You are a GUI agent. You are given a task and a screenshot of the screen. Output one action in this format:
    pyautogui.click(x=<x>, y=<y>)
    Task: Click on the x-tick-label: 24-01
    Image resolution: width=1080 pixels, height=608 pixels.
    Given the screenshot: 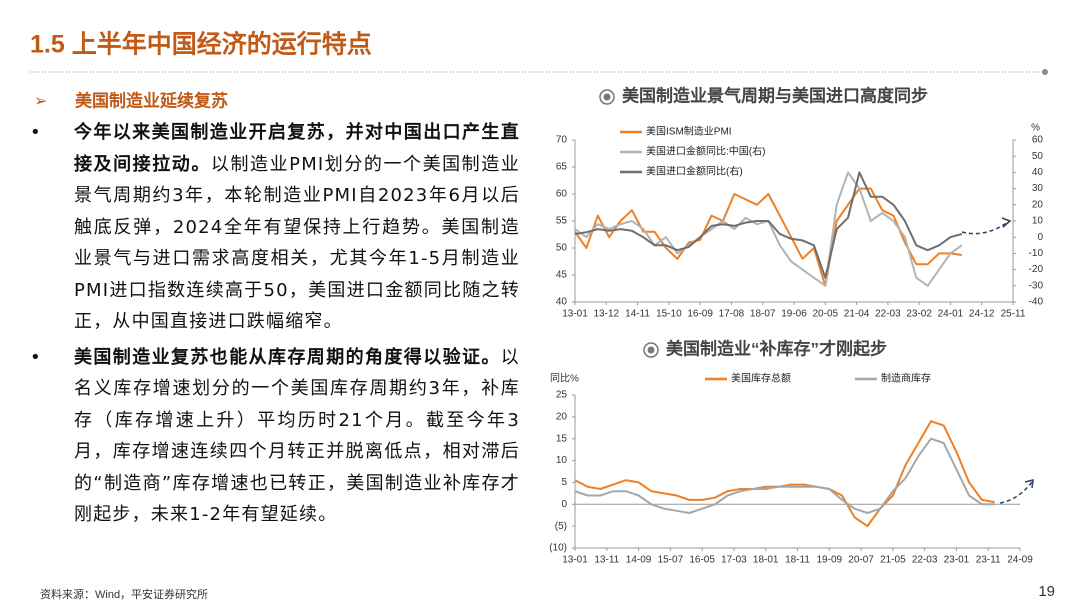 What is the action you would take?
    pyautogui.click(x=951, y=314)
    